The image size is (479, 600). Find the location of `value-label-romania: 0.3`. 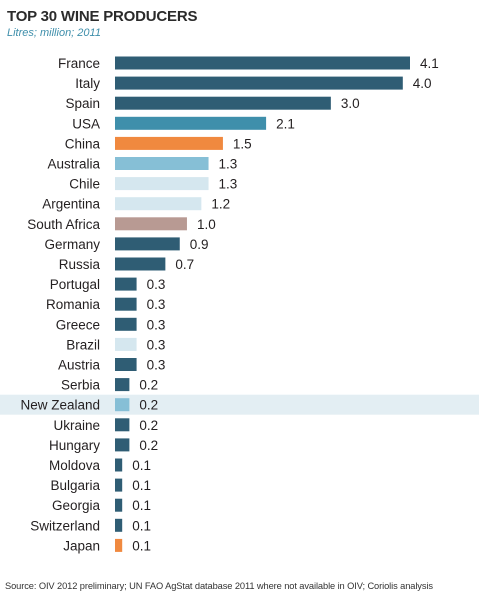

value-label-romania: 0.3 is located at coordinates (156, 304).